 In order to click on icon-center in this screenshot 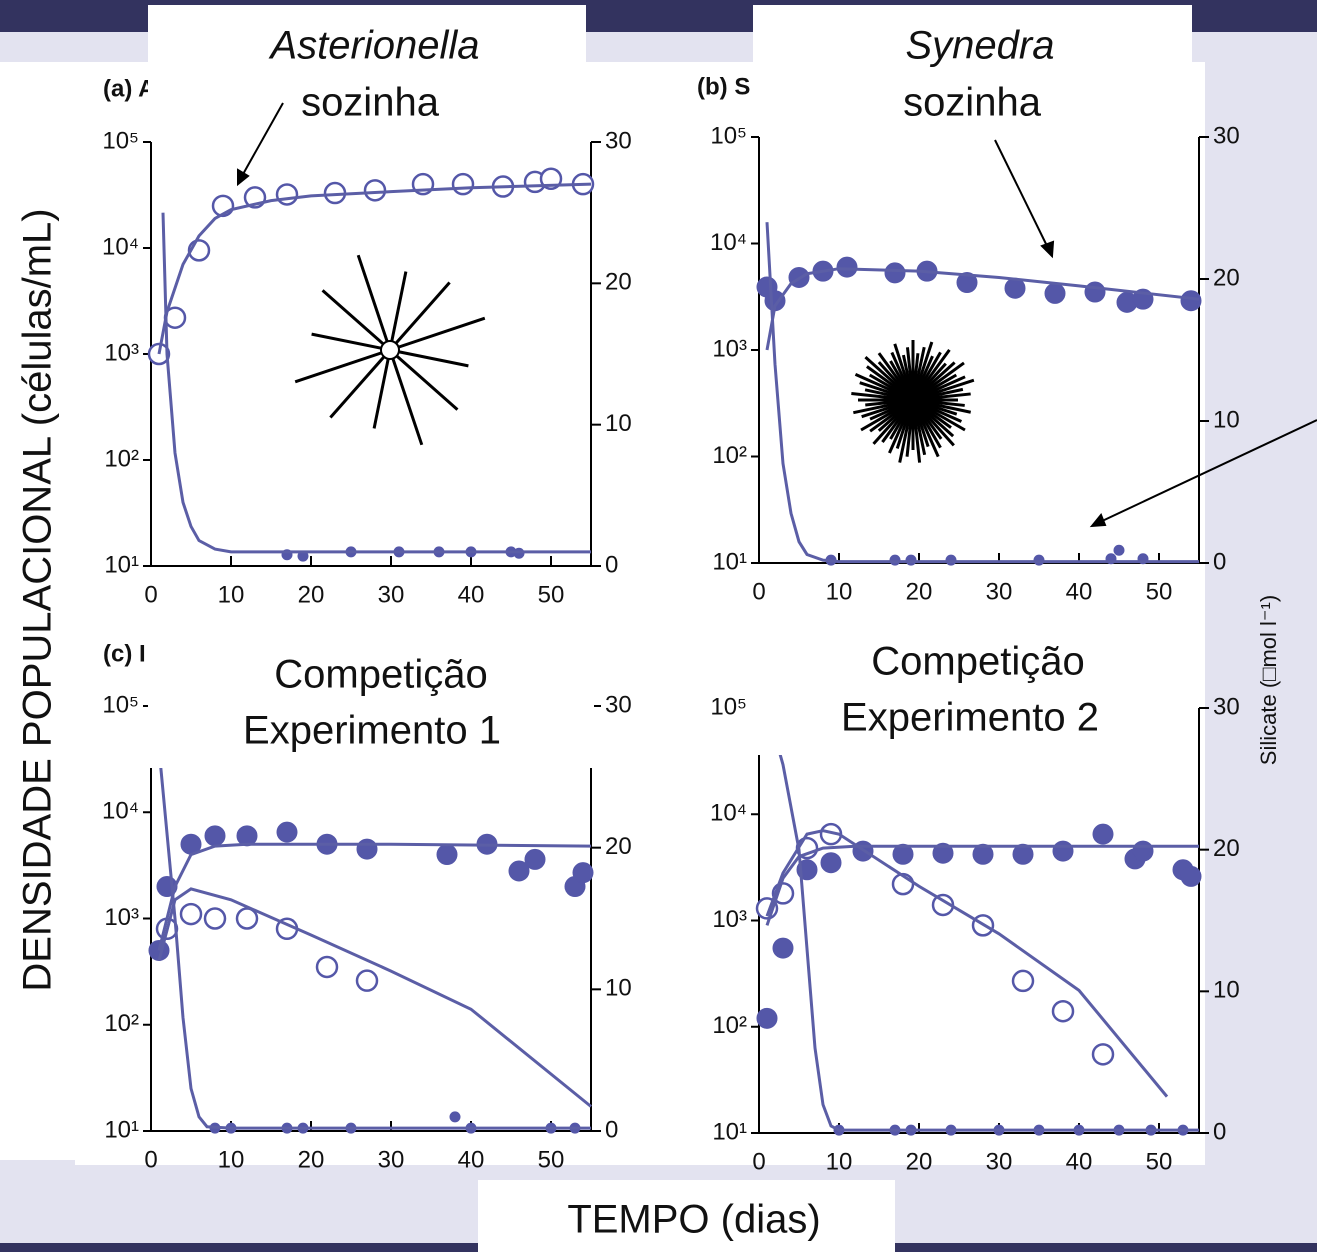, I will do `click(390, 350)`.